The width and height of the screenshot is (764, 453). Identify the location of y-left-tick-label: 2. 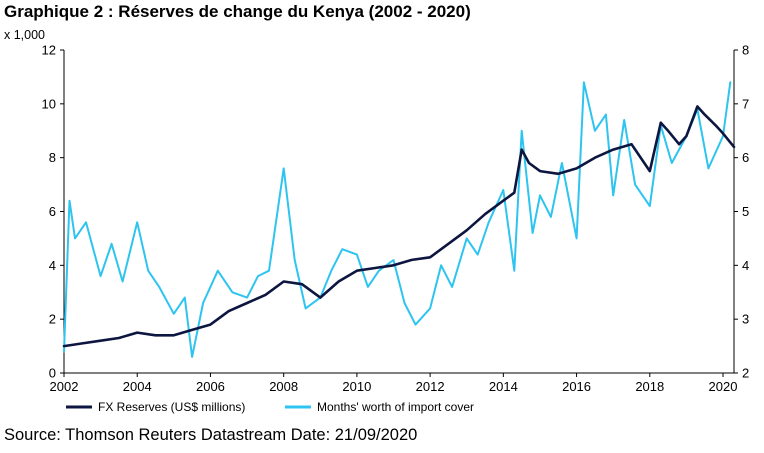
(52, 319).